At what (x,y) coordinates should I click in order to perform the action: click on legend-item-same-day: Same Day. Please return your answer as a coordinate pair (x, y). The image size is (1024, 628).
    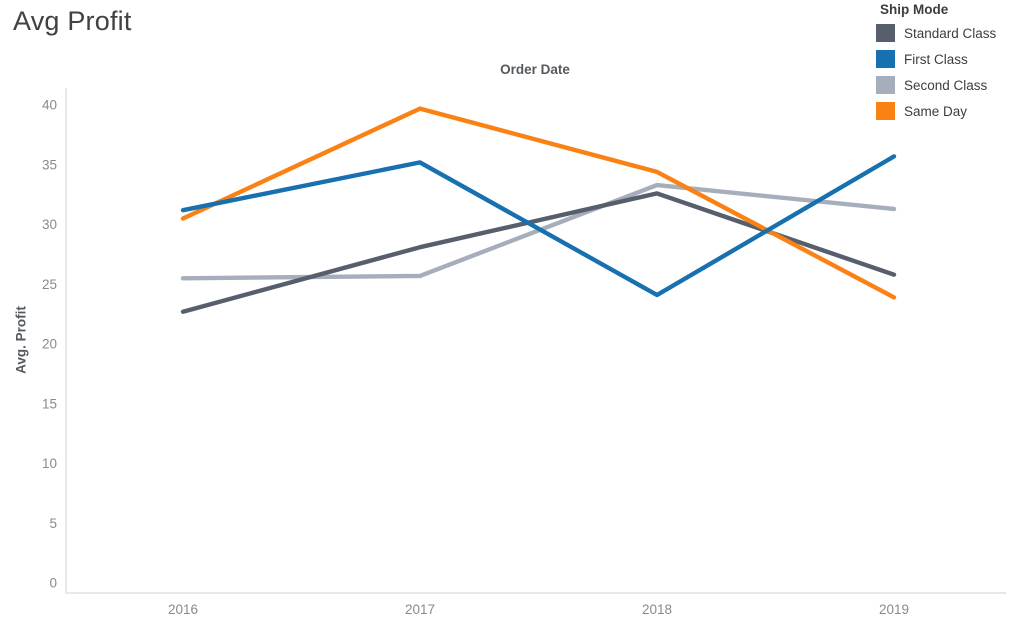
    Looking at the image, I should click on (950, 111).